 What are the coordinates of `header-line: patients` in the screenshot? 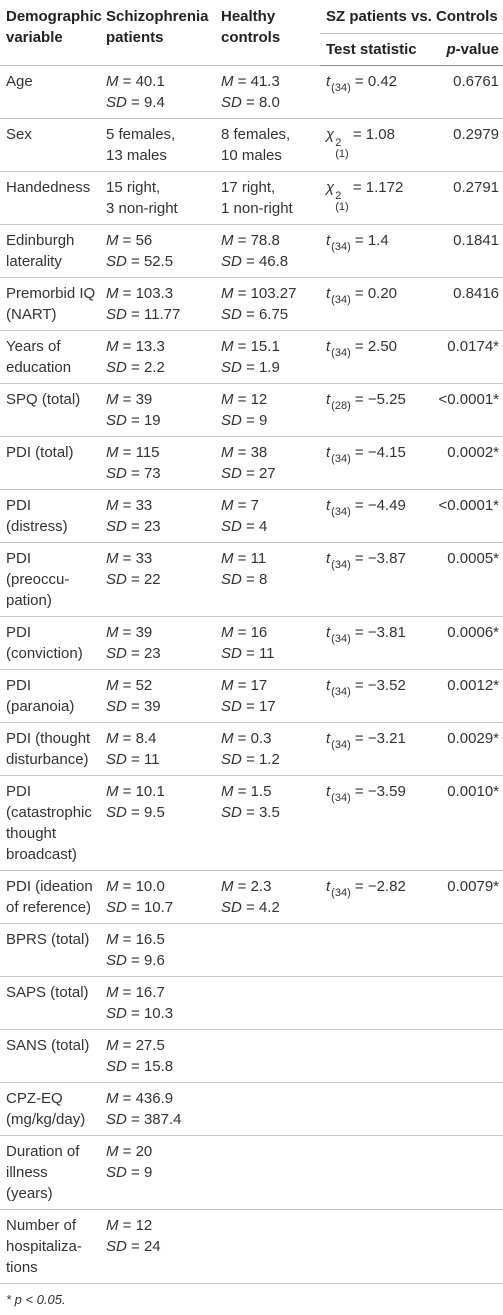 It's located at (135, 37).